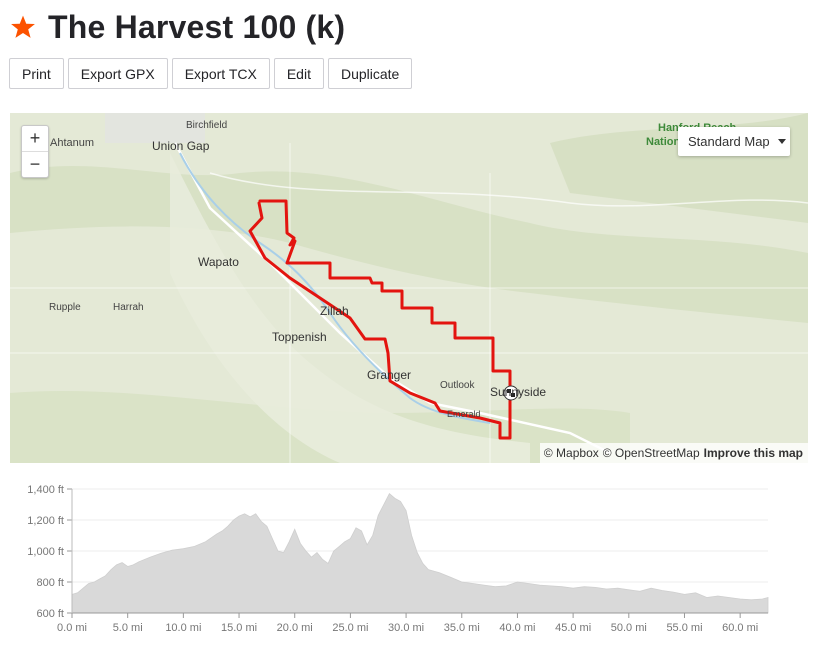 The image size is (822, 659). I want to click on export-tcx-button: Export TCX, so click(220, 73).